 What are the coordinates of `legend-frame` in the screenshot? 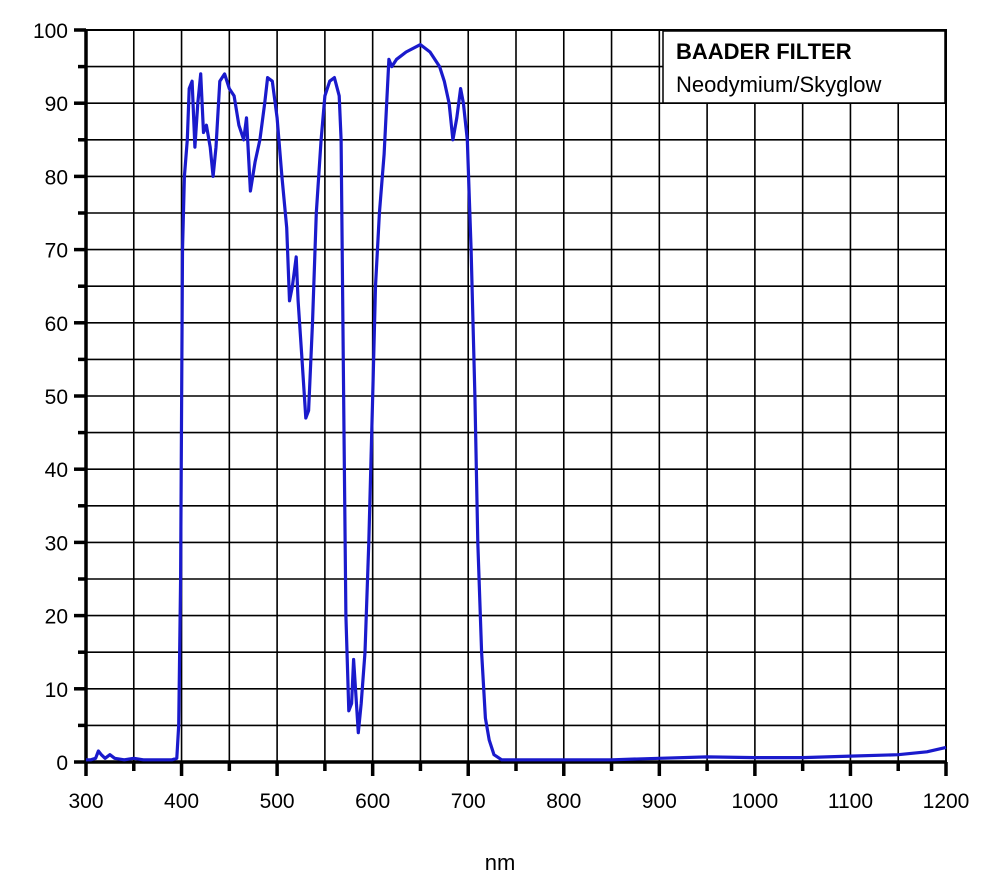 It's located at (804, 67).